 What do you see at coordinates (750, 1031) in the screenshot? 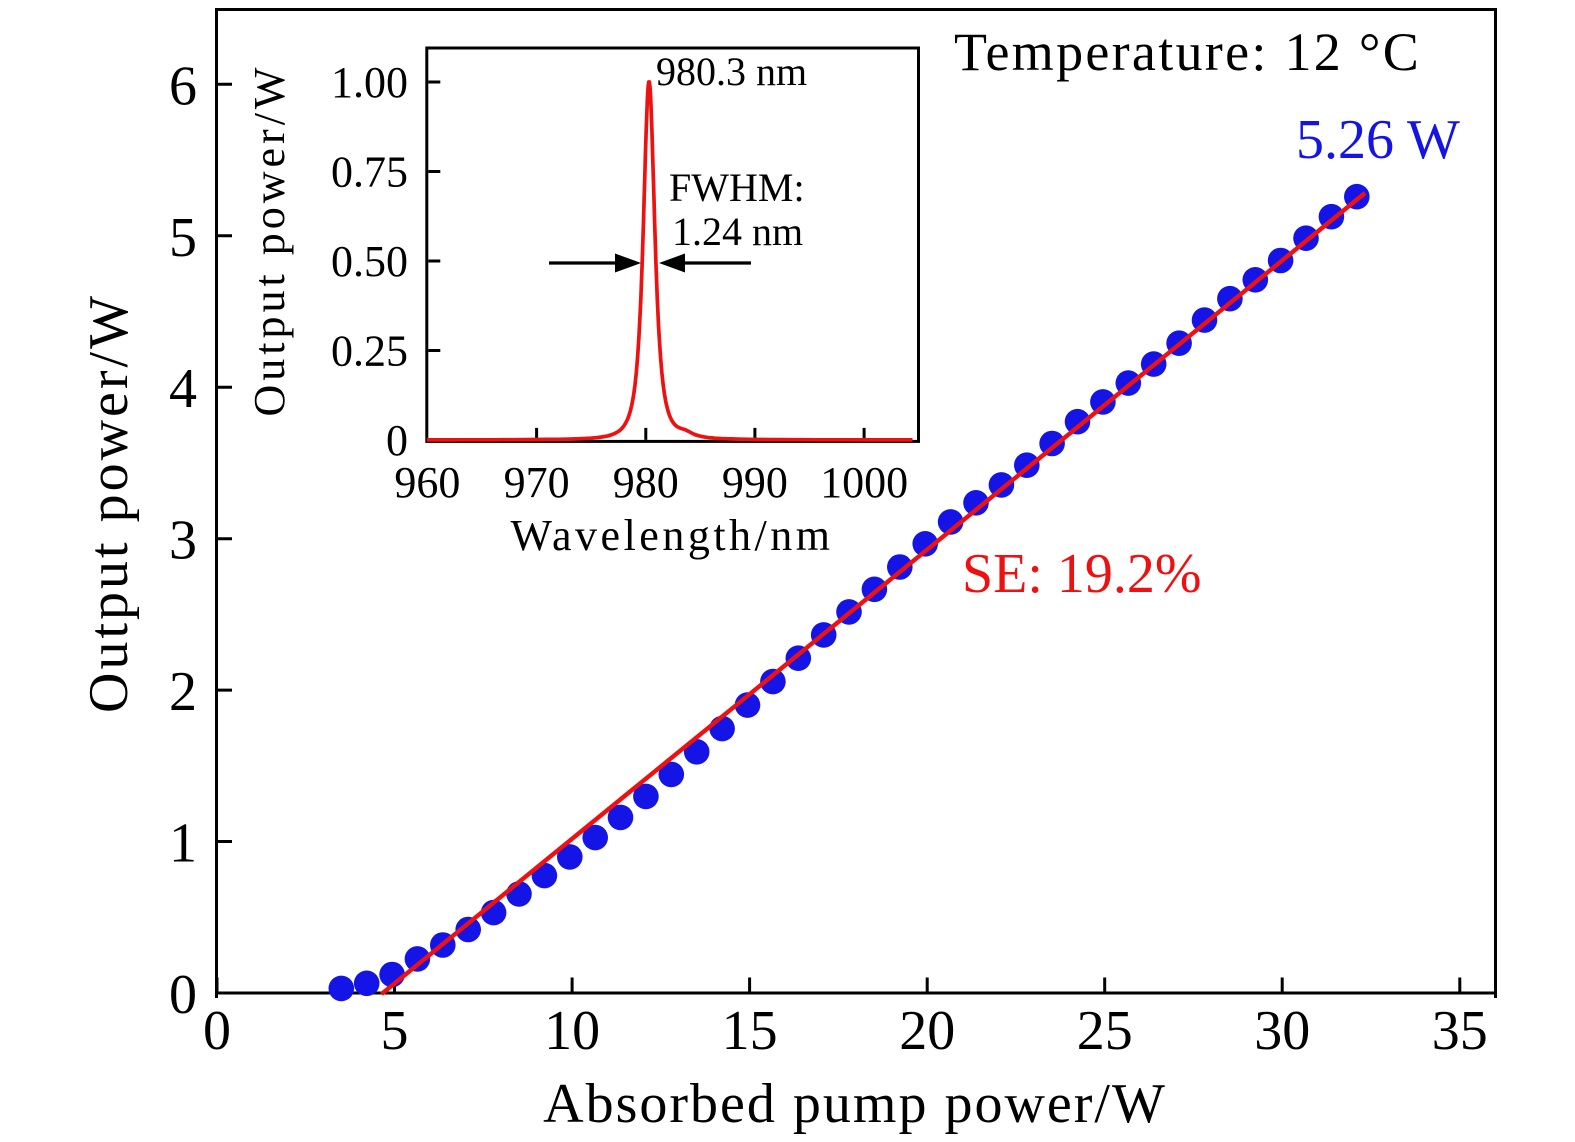
I see `svg-text: 15` at bounding box center [750, 1031].